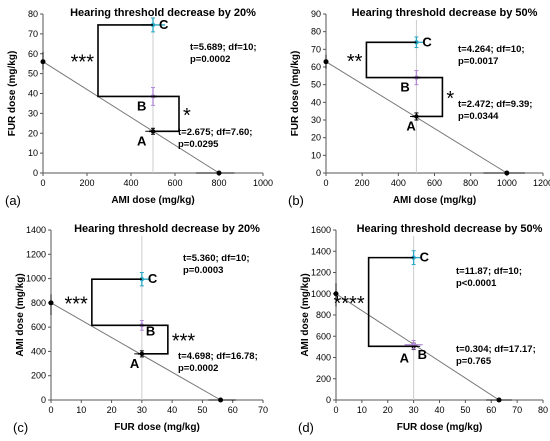  Describe the element at coordinates (135, 351) in the screenshot. I see `additivity-line` at that location.